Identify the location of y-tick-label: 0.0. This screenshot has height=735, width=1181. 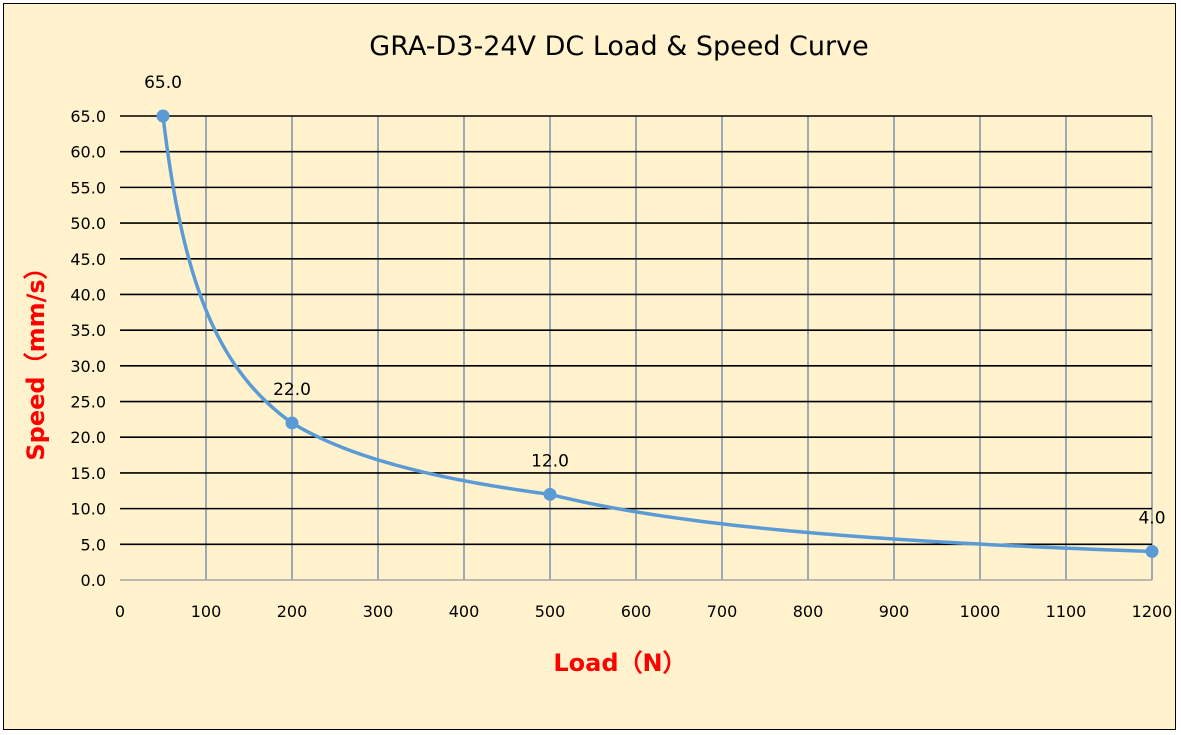
(93, 580).